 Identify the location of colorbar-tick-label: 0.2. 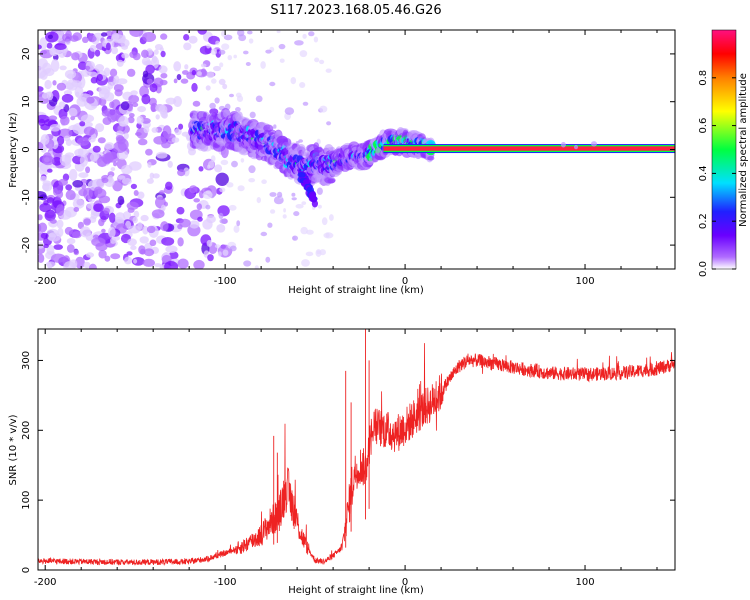
(703, 221).